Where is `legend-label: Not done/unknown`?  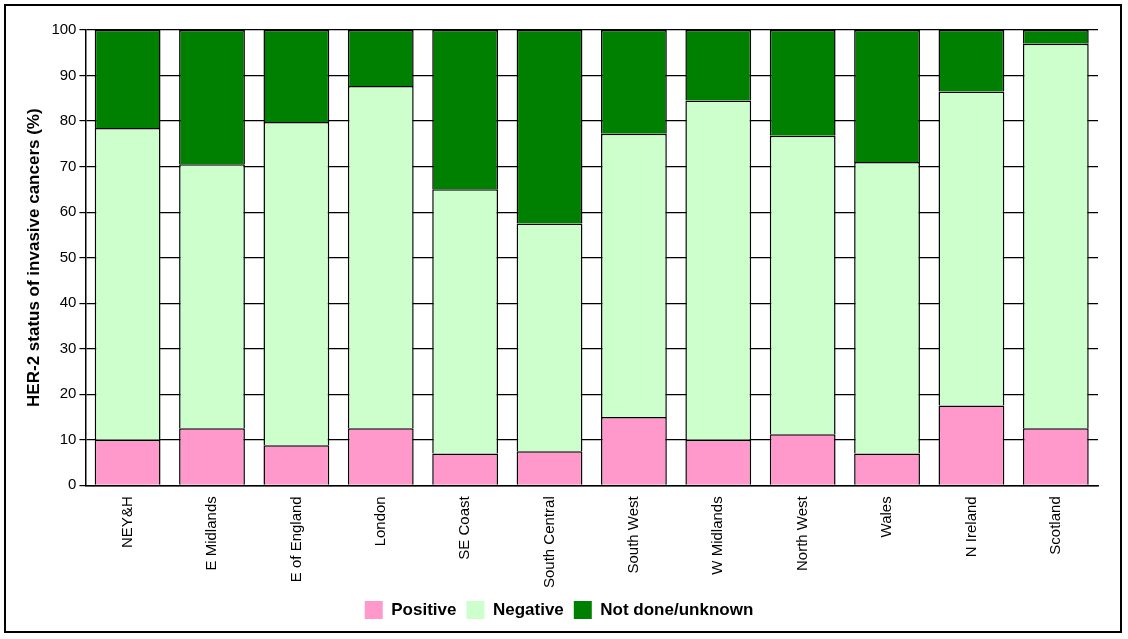 legend-label: Not done/unknown is located at coordinates (677, 609).